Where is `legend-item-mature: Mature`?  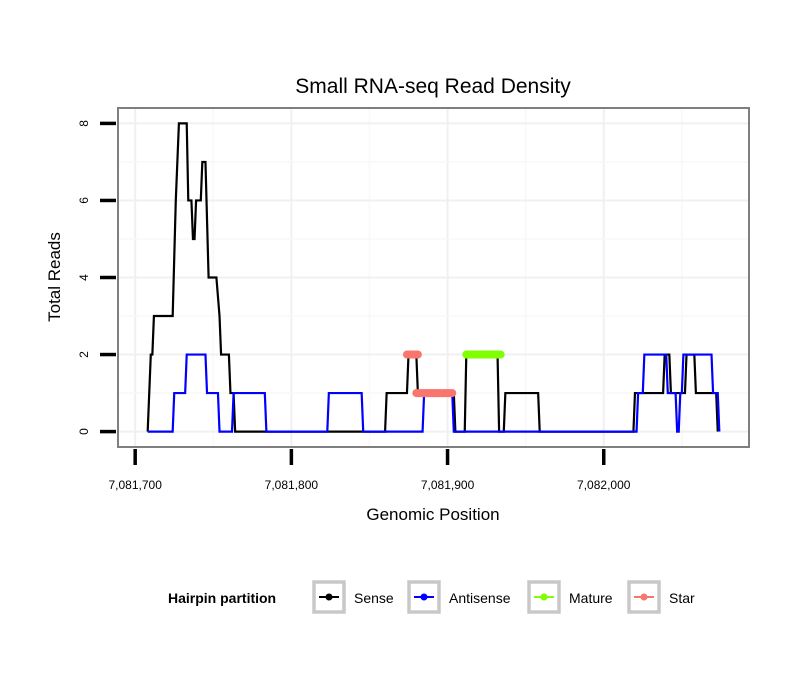 legend-item-mature: Mature is located at coordinates (570, 597).